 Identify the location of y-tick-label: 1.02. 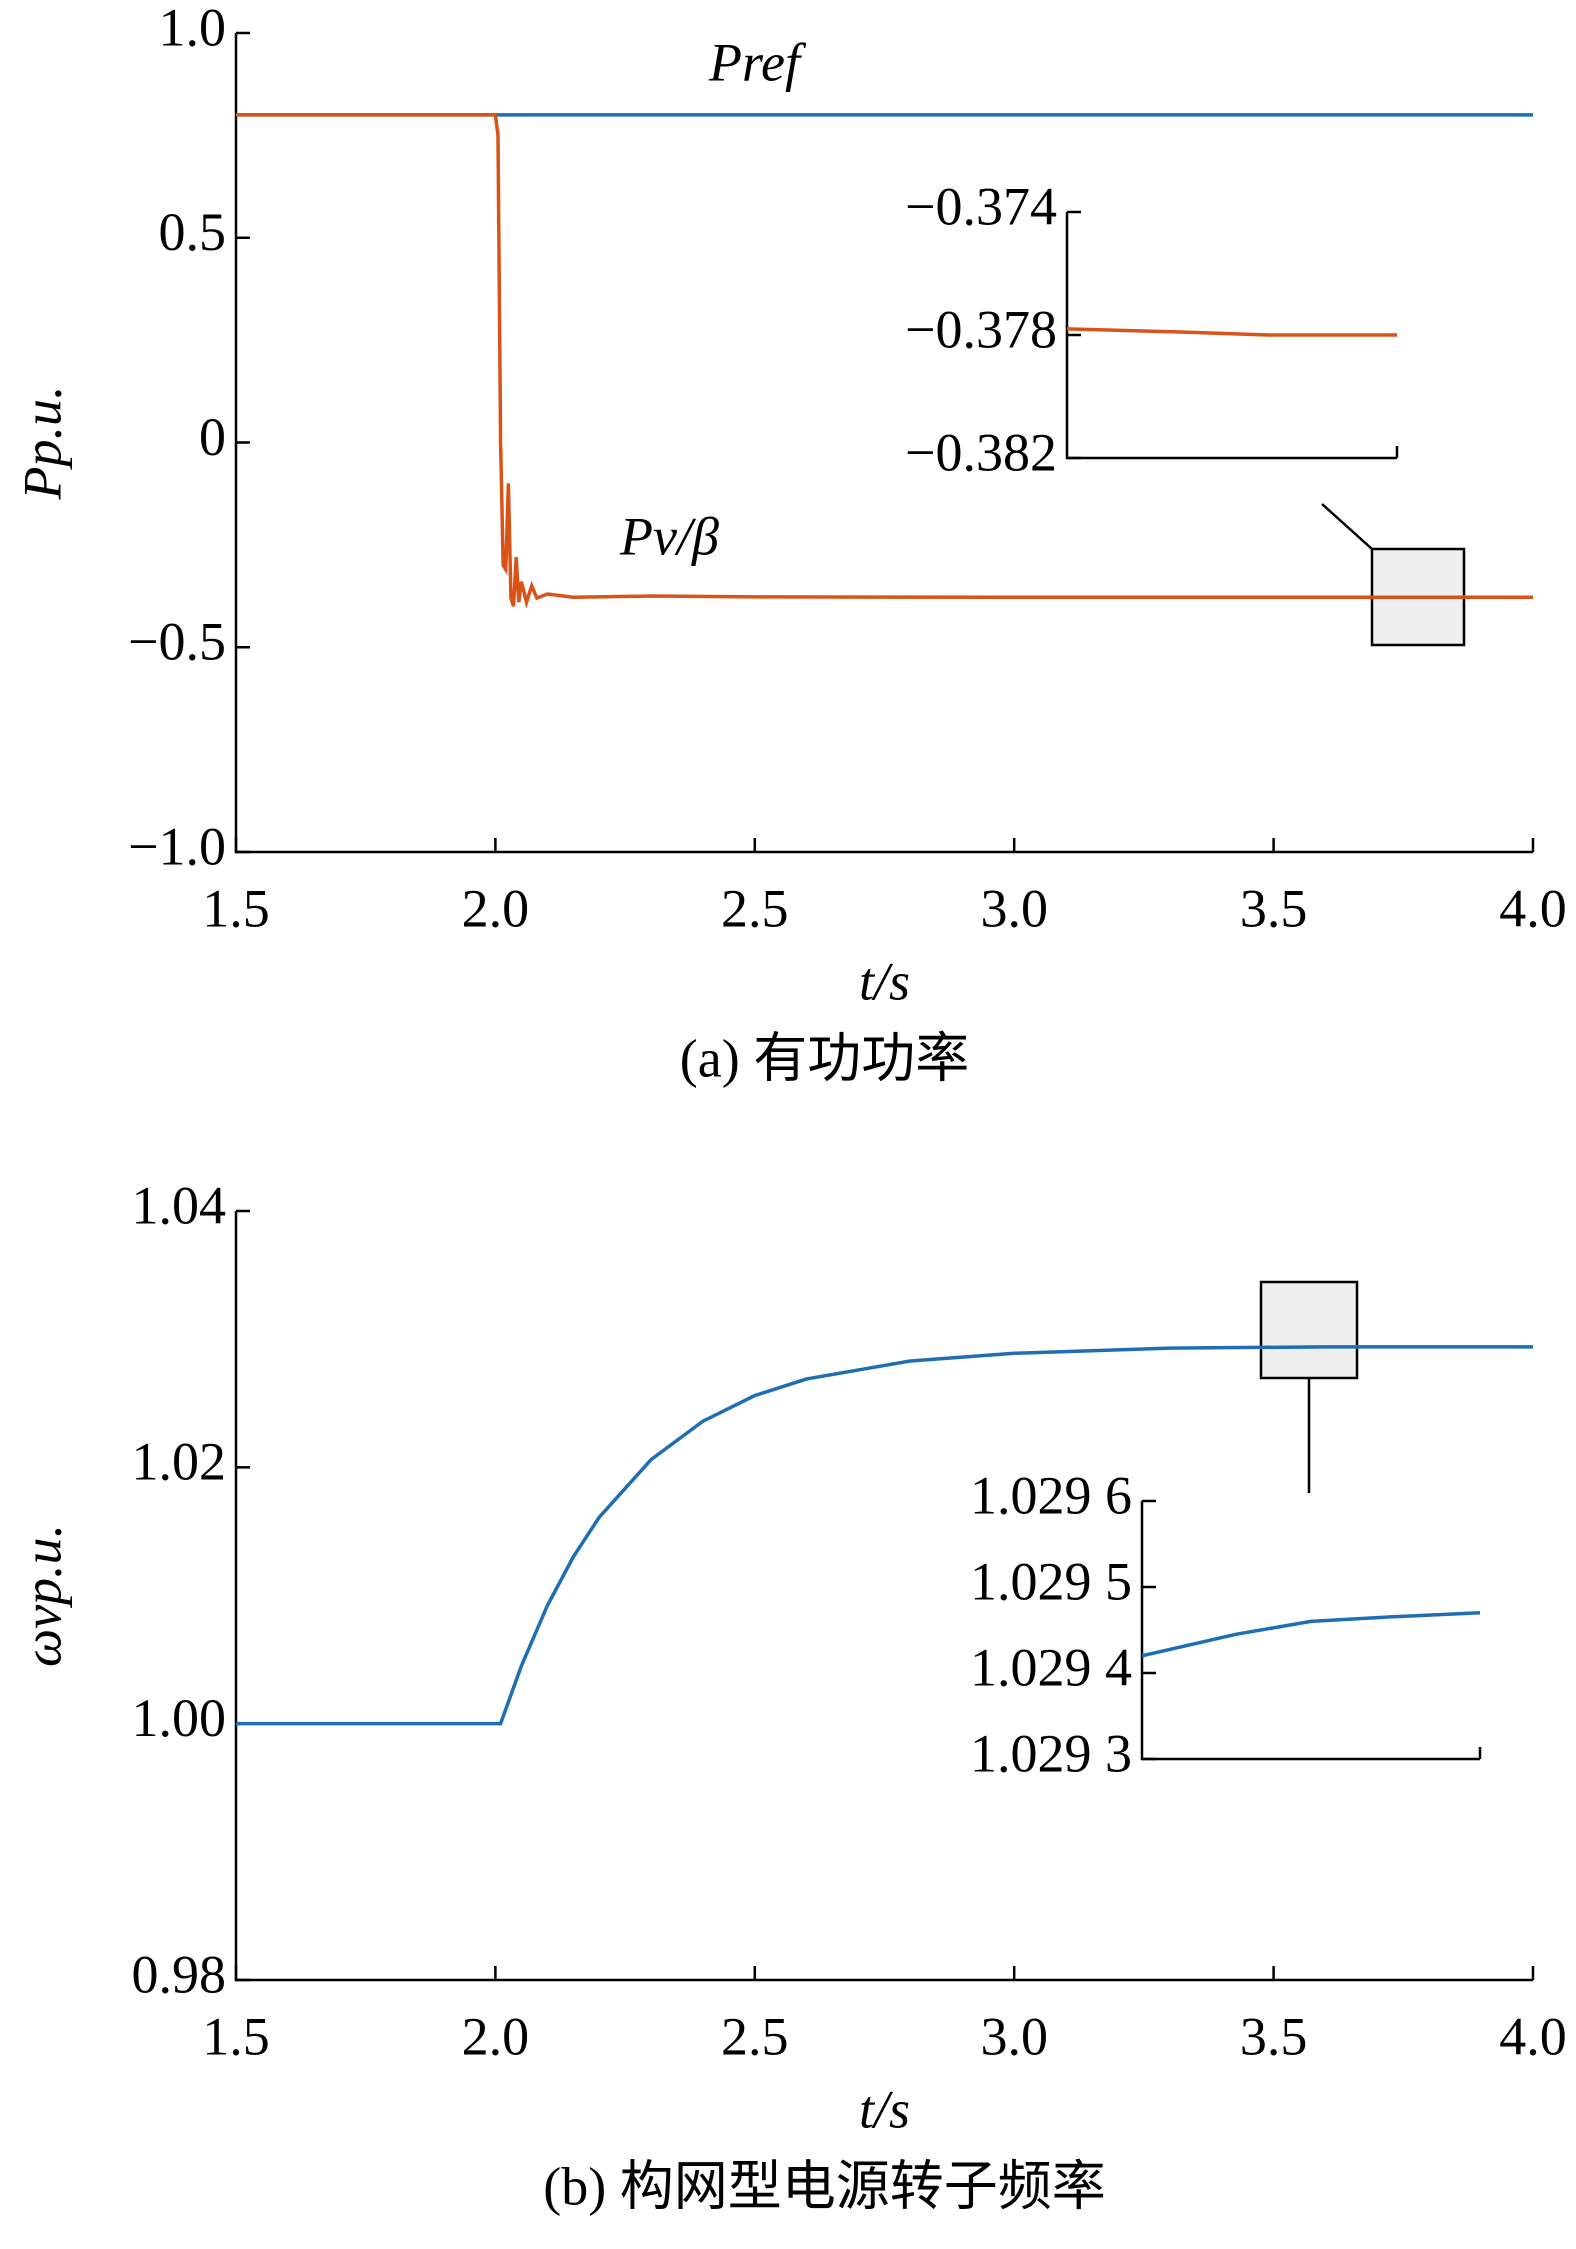
(179, 1462).